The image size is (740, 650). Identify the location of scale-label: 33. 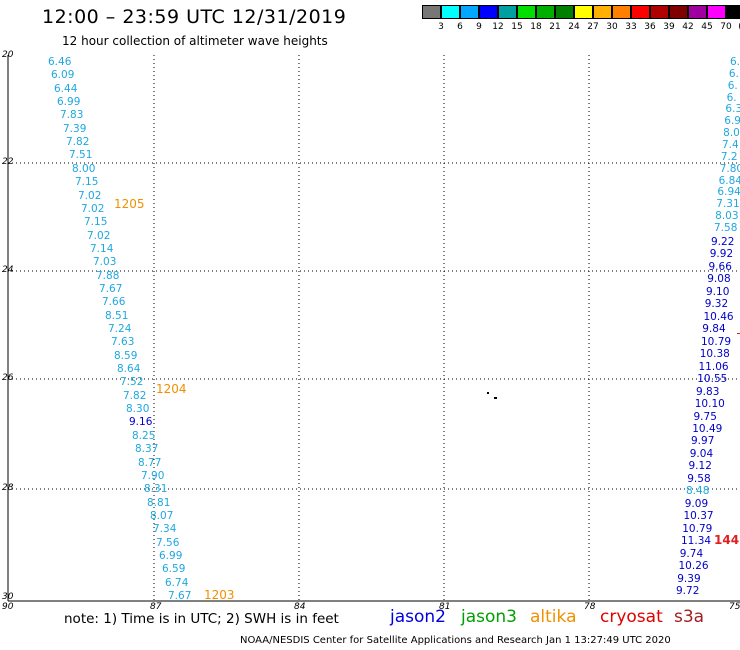
(631, 27).